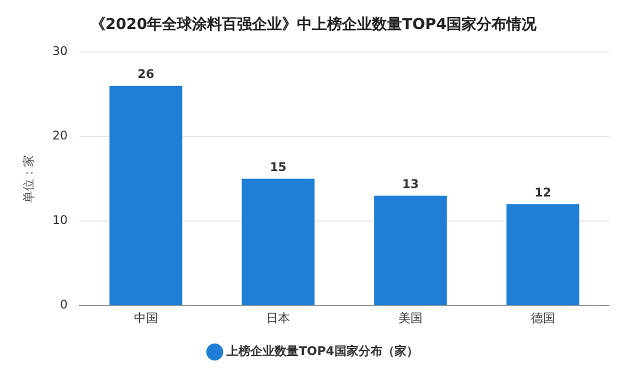 This screenshot has width=637, height=391. What do you see at coordinates (60, 135) in the screenshot?
I see `y-tick-label: 20` at bounding box center [60, 135].